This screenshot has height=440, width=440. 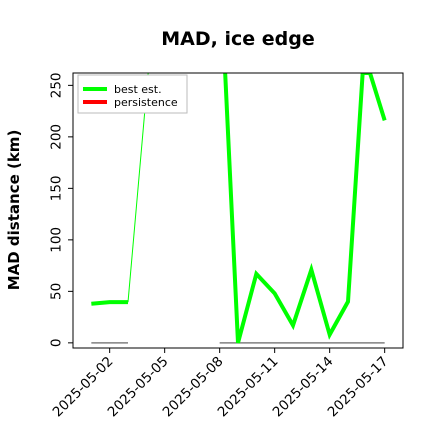 I want to click on legend: best est. persistence, so click(x=132, y=94).